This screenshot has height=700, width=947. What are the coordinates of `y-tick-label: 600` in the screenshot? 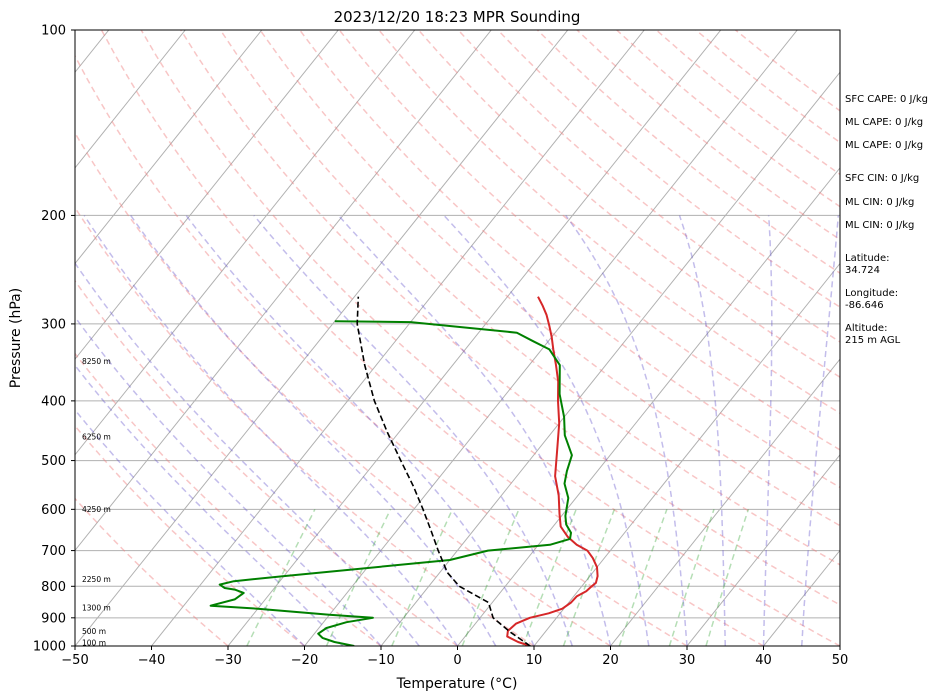 It's located at (53, 510).